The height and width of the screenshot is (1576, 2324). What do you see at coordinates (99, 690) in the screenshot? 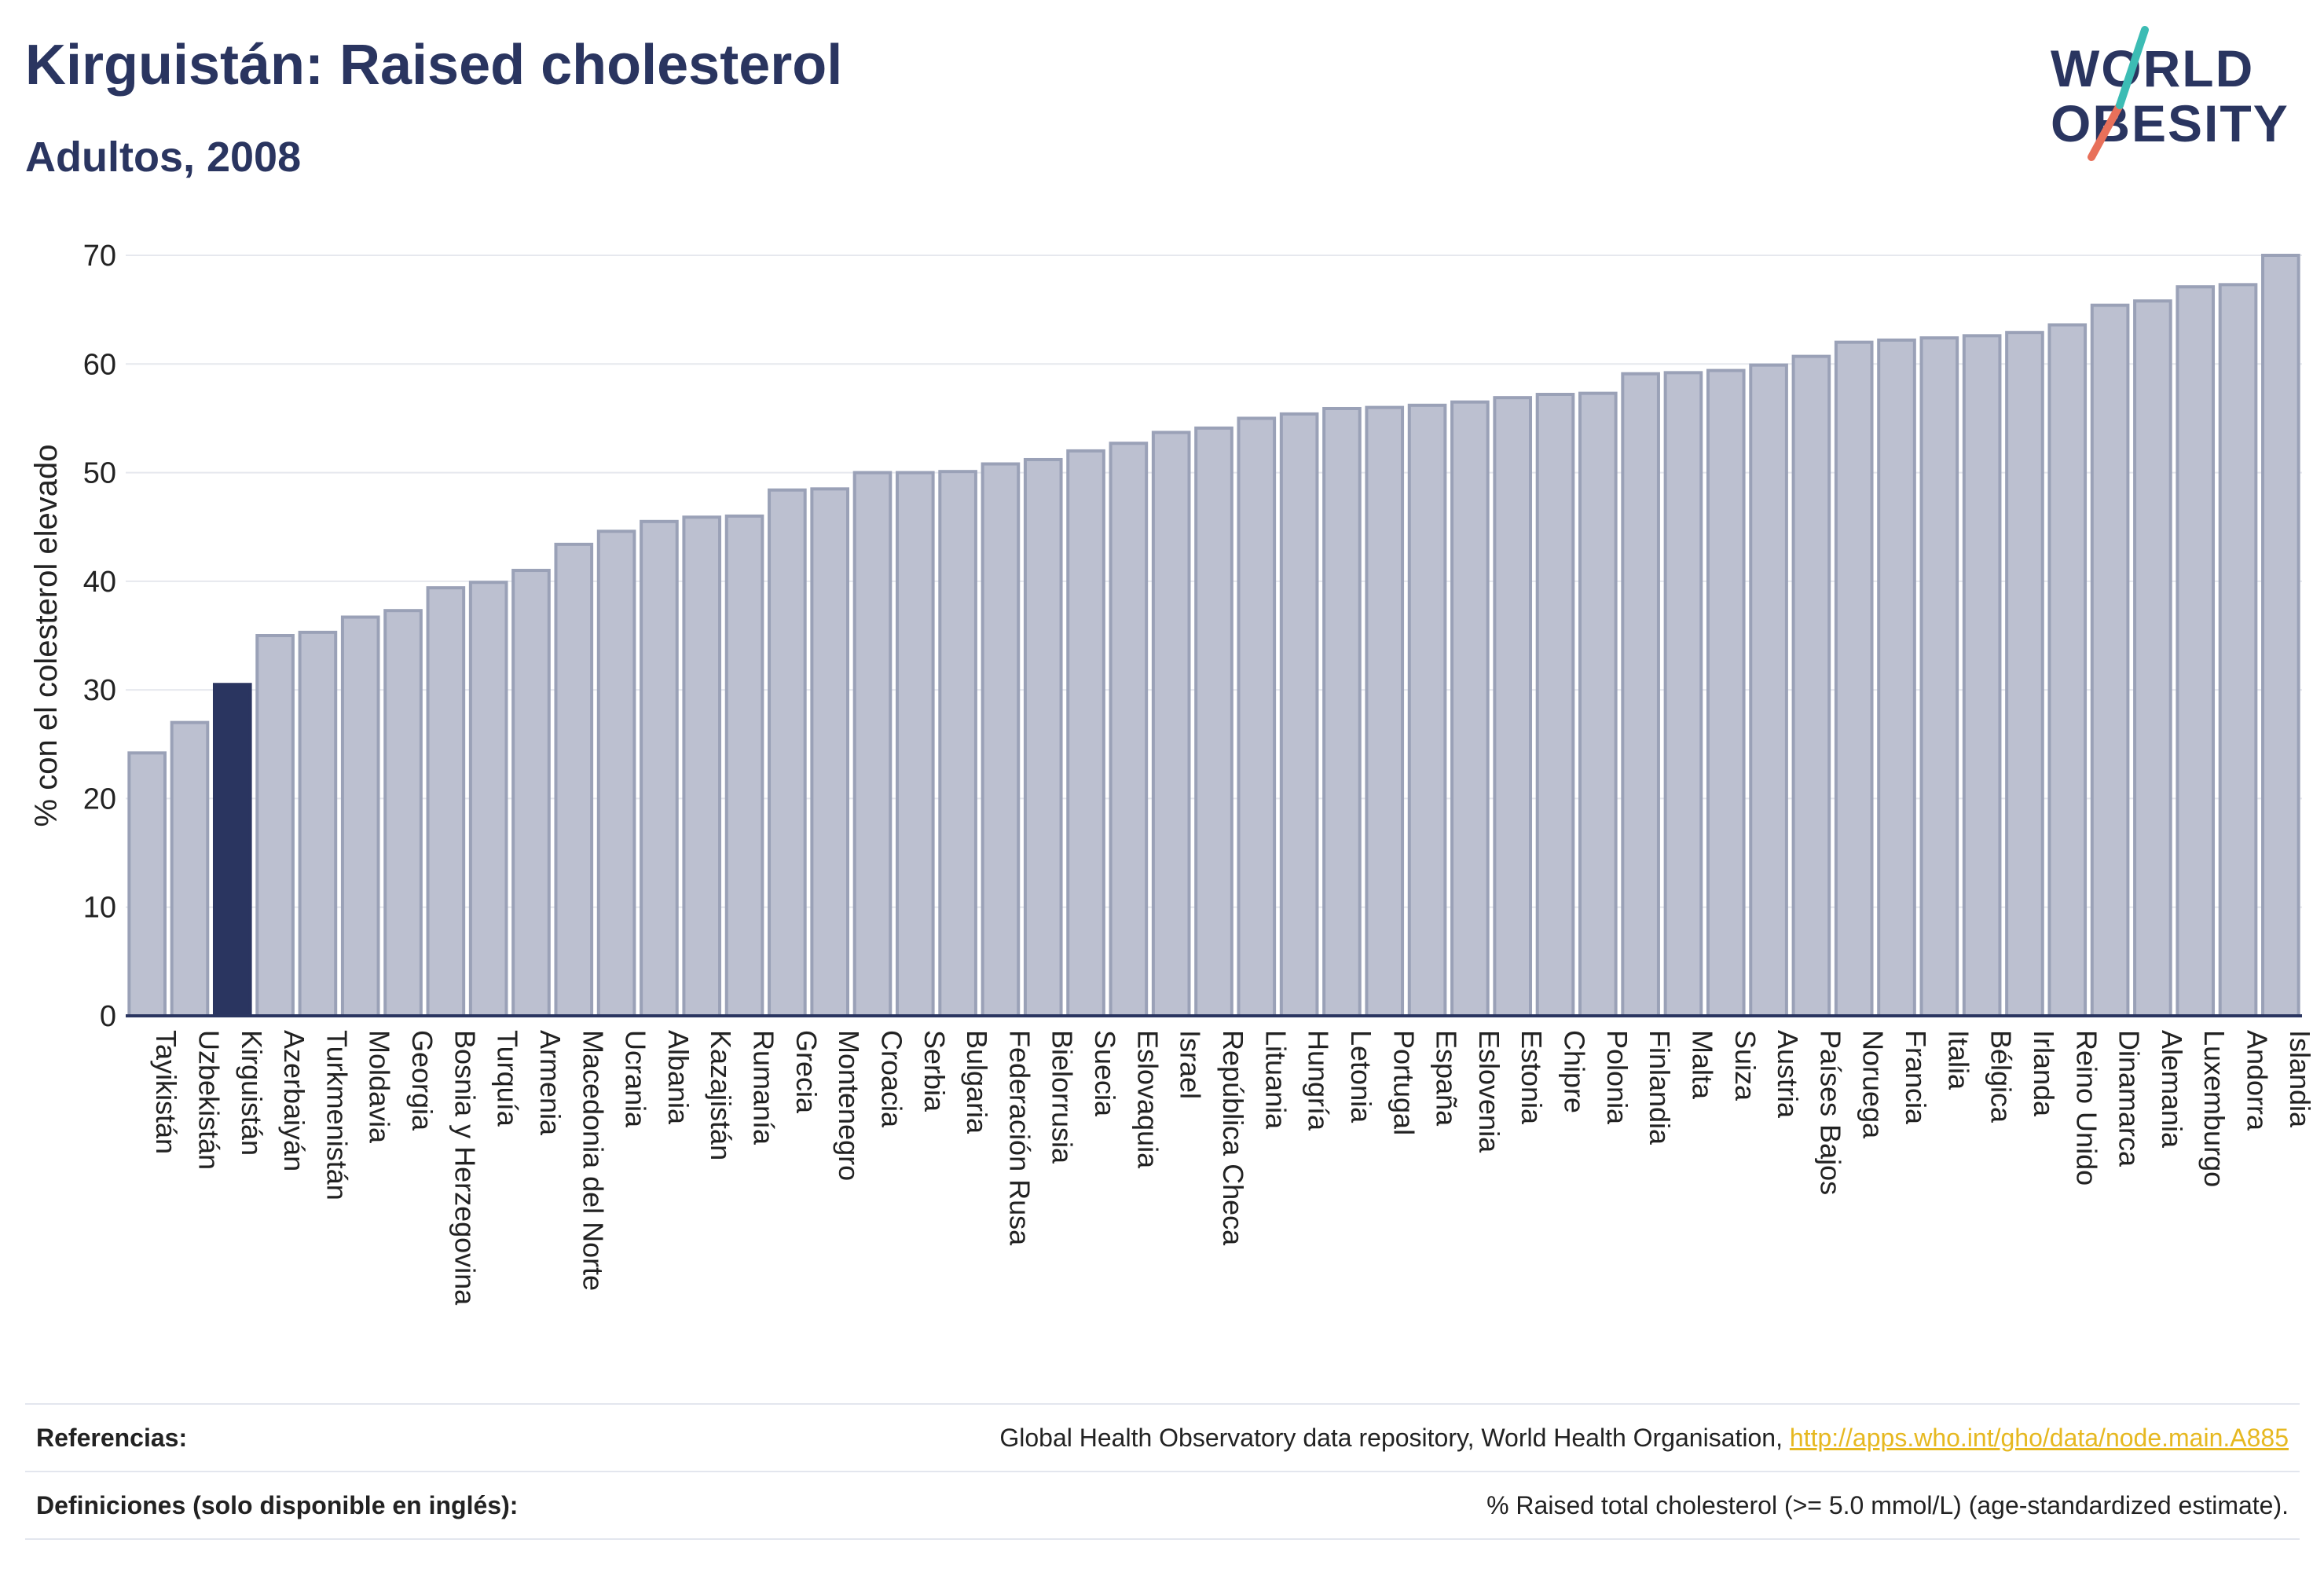
I see `y-tick-label: 30` at bounding box center [99, 690].